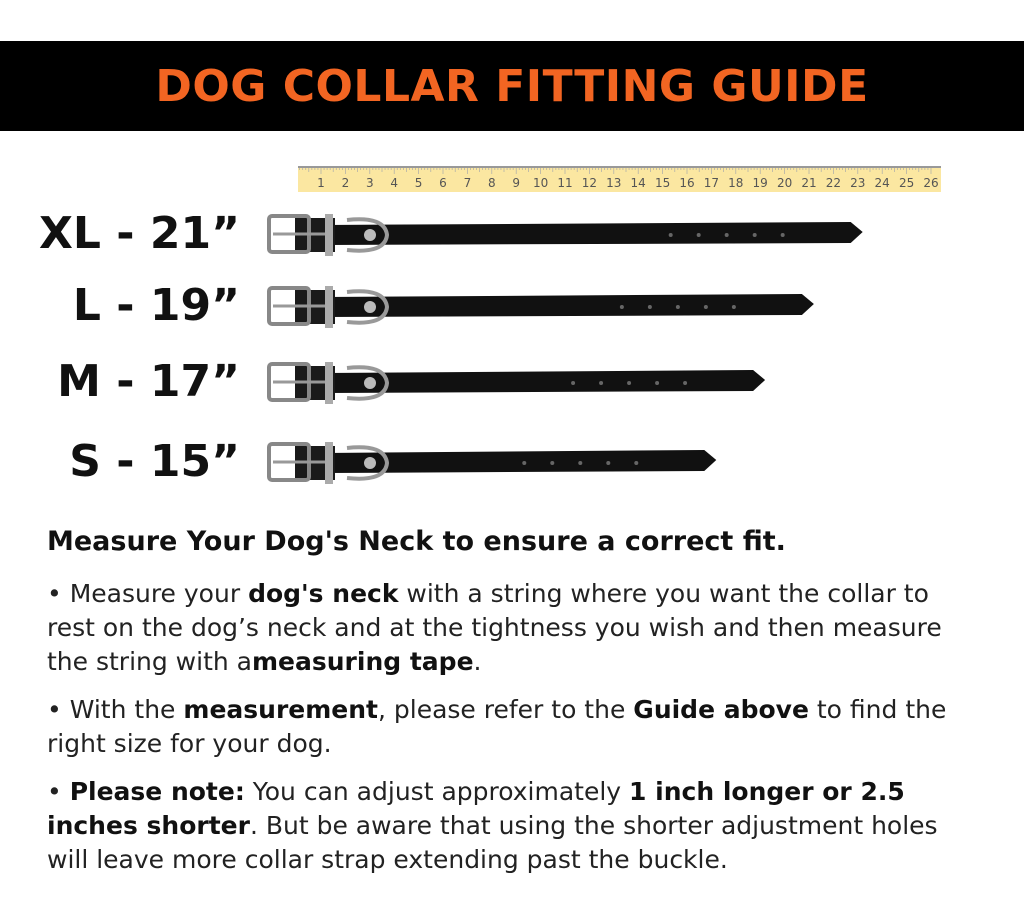  I want to click on ruler-number: 5, so click(419, 183).